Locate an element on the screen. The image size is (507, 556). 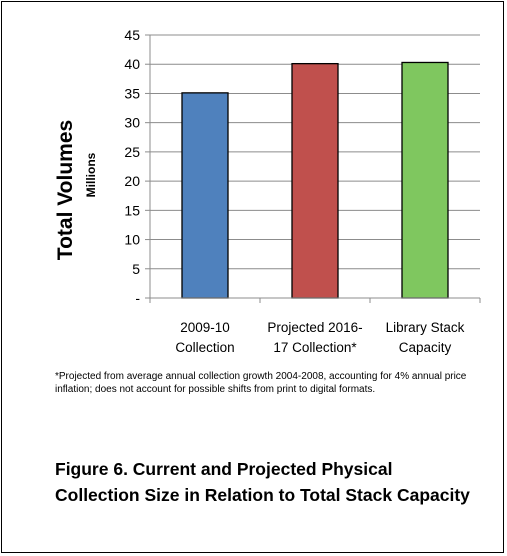
y-tick-label: 30 is located at coordinates (132, 123).